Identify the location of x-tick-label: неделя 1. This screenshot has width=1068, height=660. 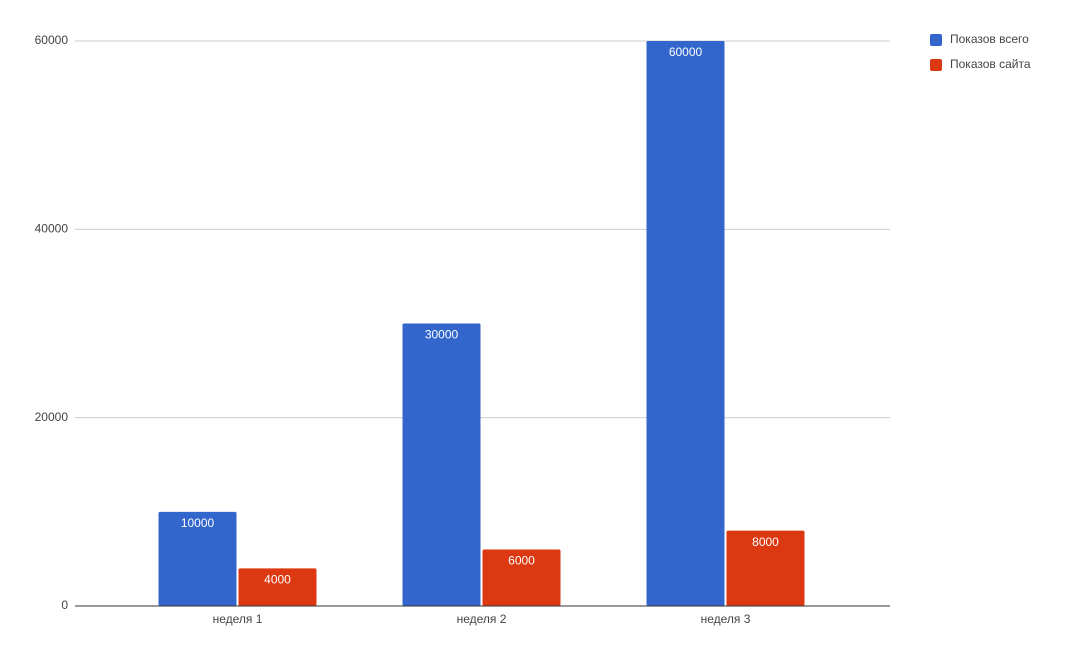
(238, 619).